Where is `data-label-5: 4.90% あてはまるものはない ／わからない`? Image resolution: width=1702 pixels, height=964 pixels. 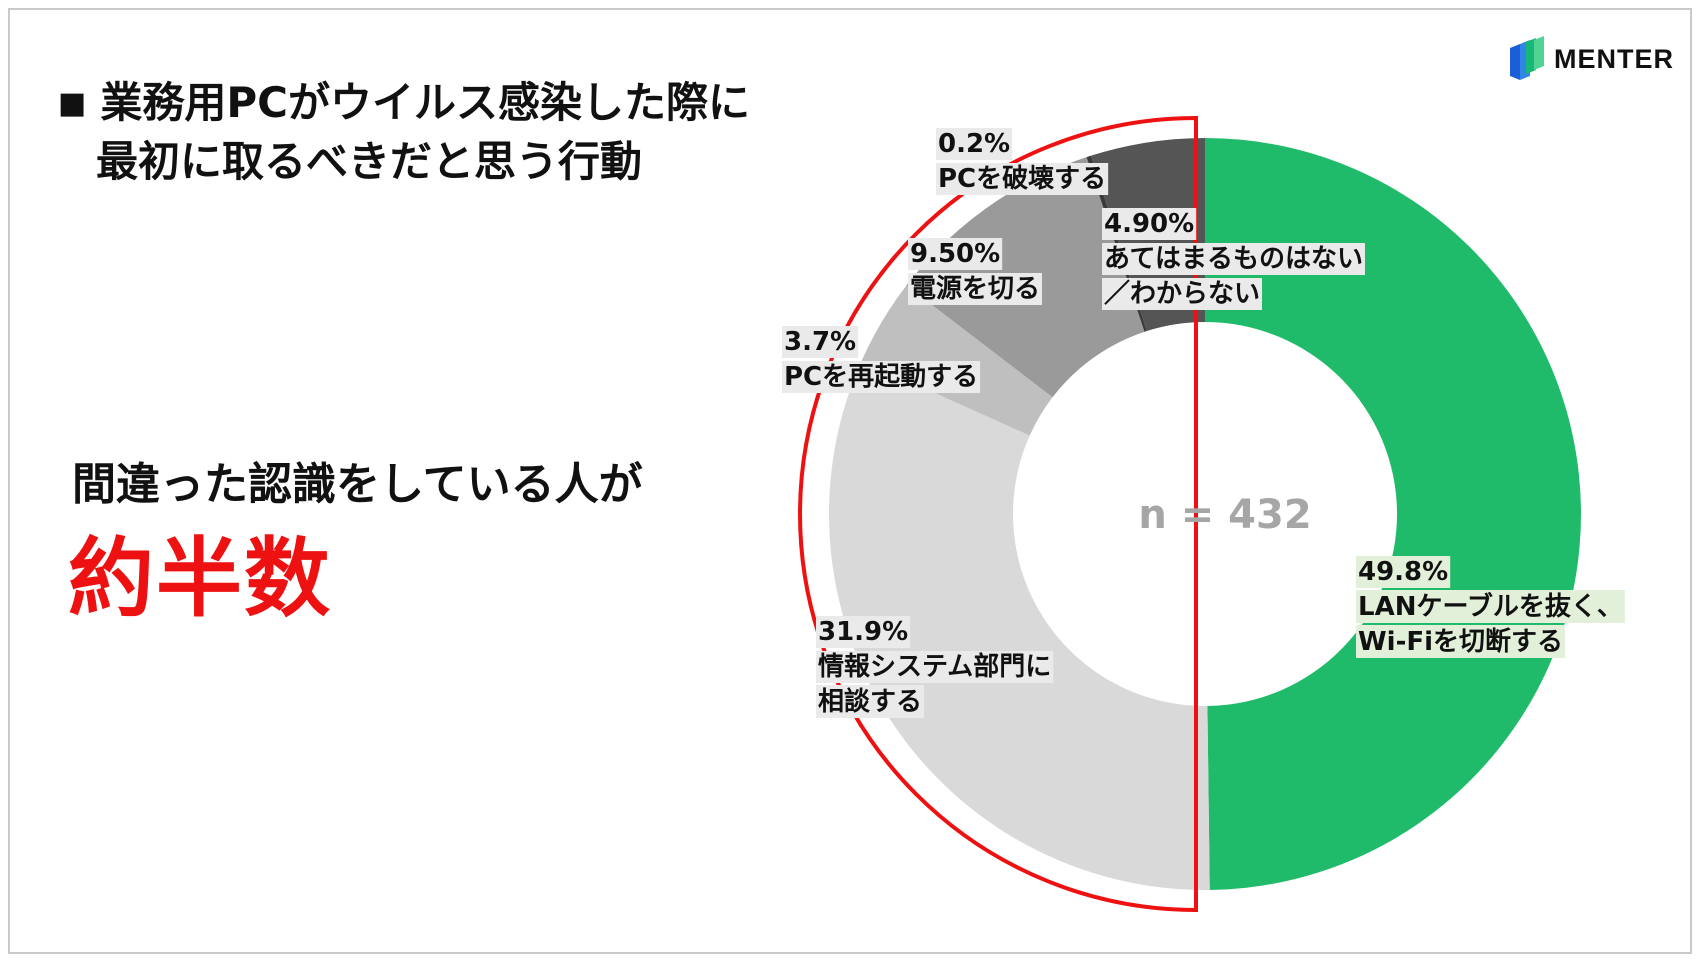
data-label-5: 4.90% あてはまるものはない ／わからない is located at coordinates (1233, 259).